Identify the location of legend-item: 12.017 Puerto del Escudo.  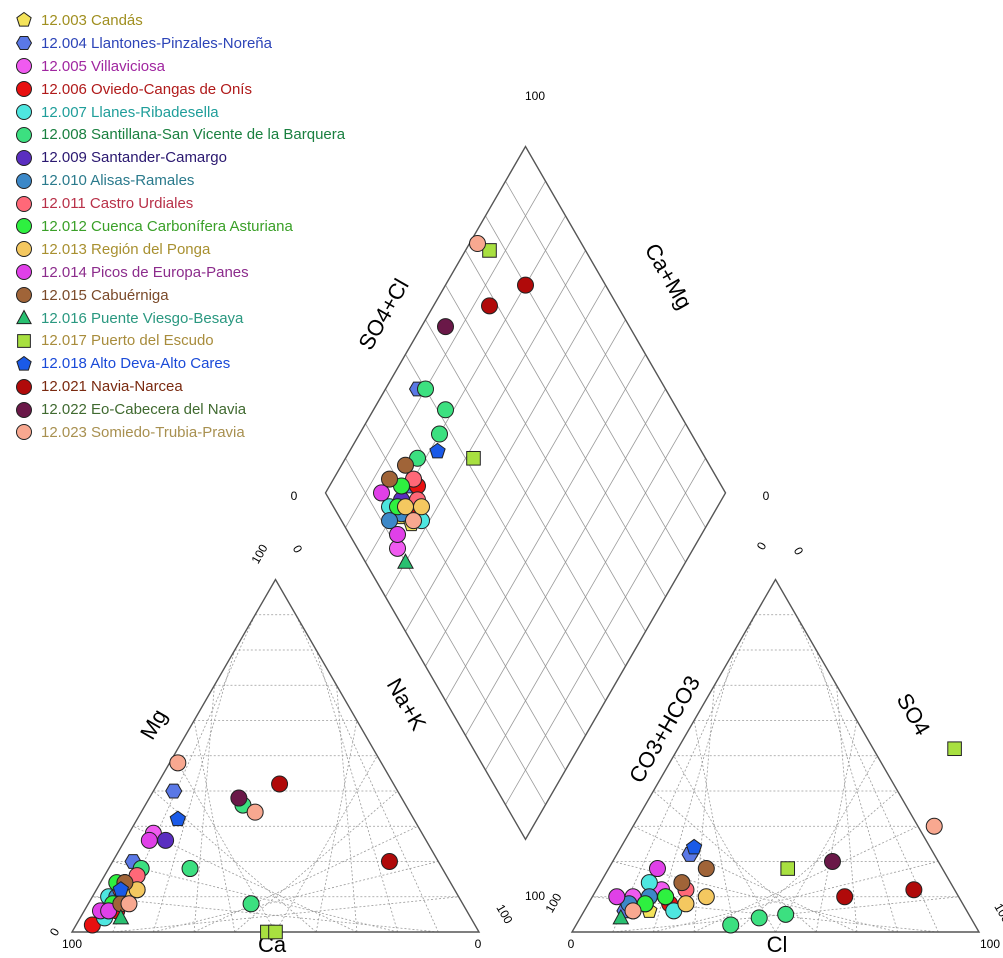
(179, 340).